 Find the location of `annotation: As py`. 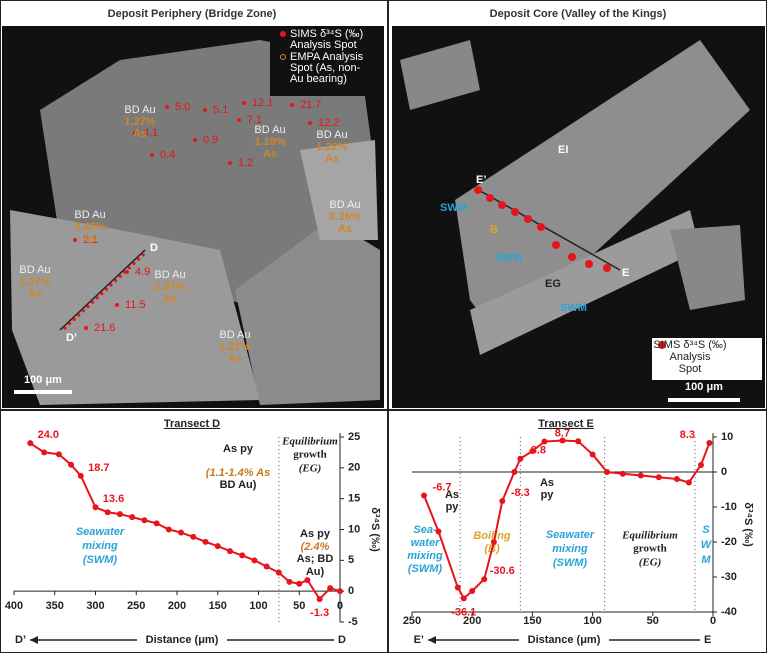

annotation: As py is located at coordinates (238, 449).